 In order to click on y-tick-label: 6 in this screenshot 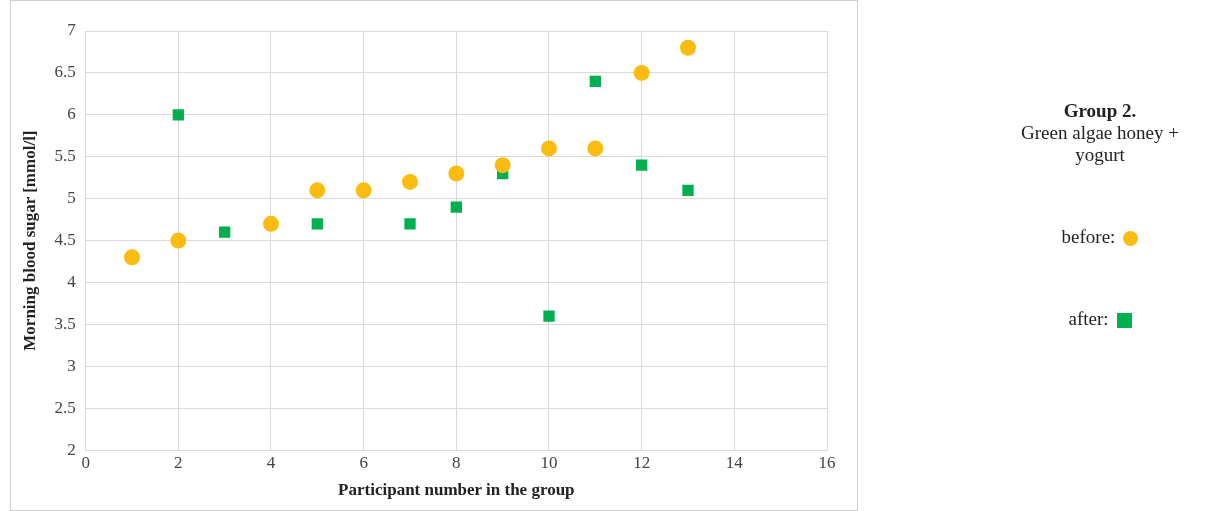, I will do `click(71, 114)`.